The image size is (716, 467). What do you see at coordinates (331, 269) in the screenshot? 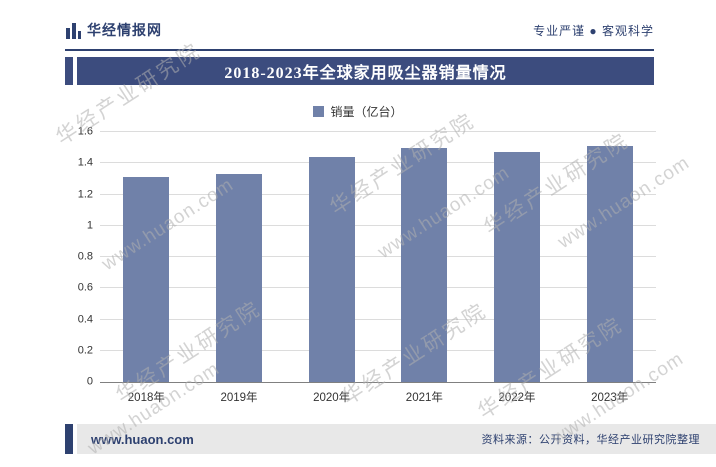
I see `bar-2020年` at bounding box center [331, 269].